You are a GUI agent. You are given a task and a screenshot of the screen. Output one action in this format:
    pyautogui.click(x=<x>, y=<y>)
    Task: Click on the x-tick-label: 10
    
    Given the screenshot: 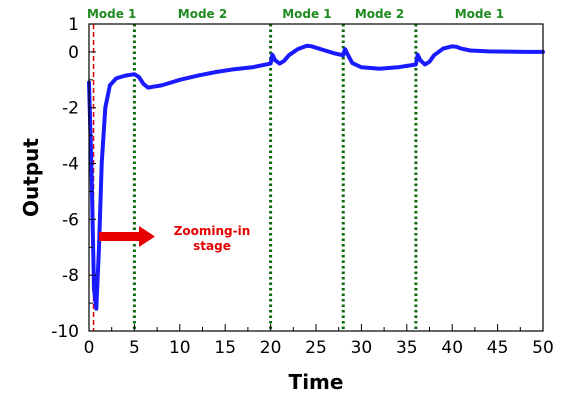 What is the action you would take?
    pyautogui.click(x=180, y=348)
    